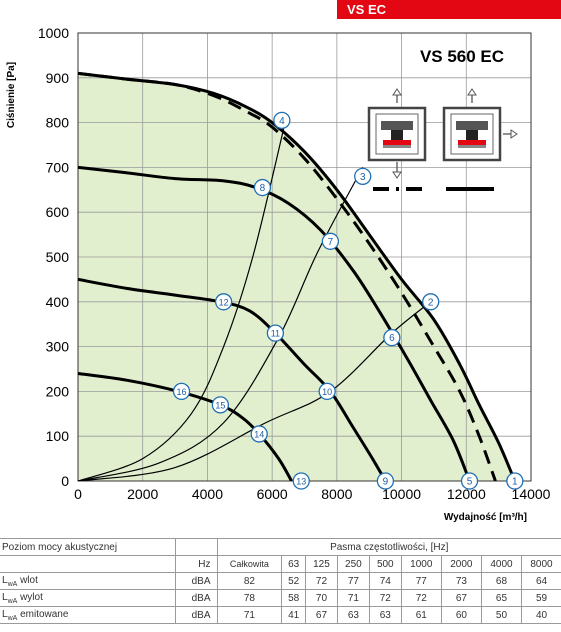 This screenshot has height=632, width=561. What do you see at coordinates (421, 564) in the screenshot?
I see `table-column-header: 1000` at bounding box center [421, 564].